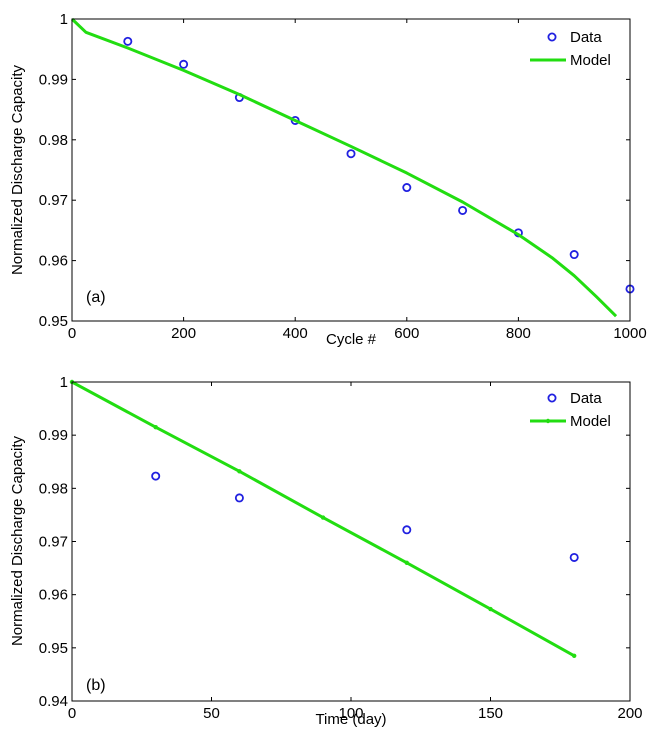  I want to click on panel-b-legend: Data Model, so click(574, 409).